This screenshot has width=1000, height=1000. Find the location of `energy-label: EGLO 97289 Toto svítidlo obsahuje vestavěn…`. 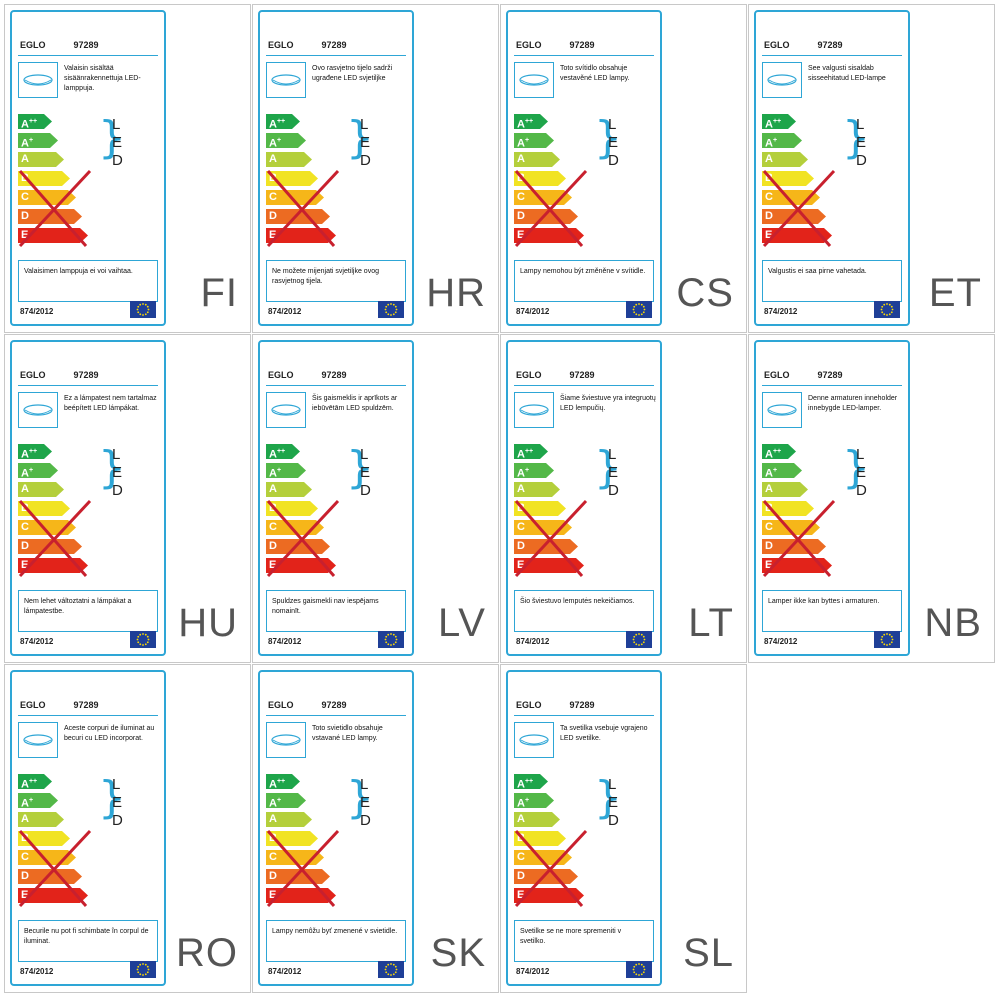

energy-label: EGLO 97289 Toto svítidlo obsahuje vestavěn… is located at coordinates (584, 168).